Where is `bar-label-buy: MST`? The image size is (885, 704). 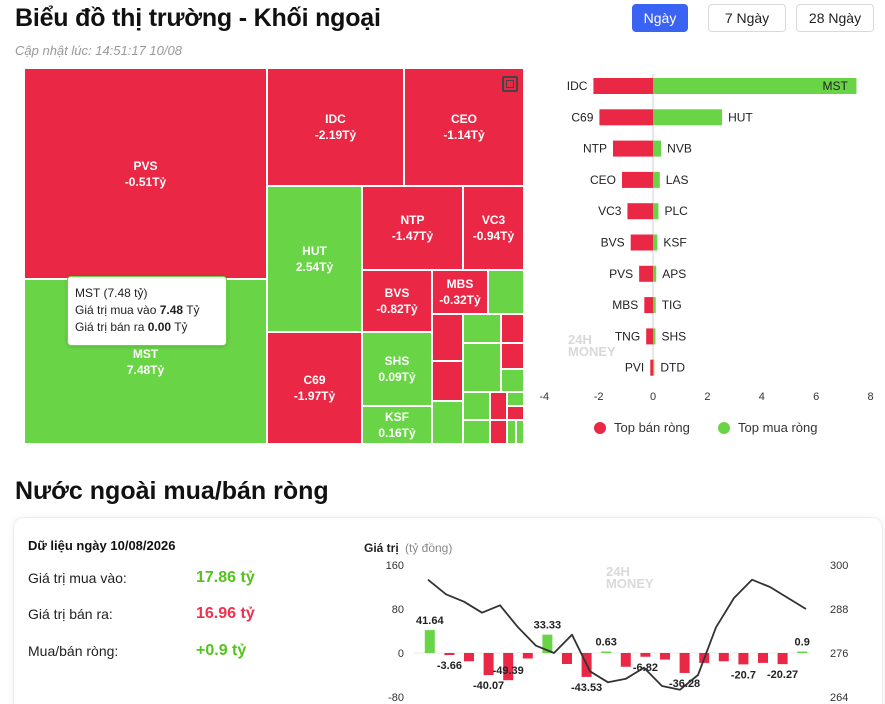 bar-label-buy: MST is located at coordinates (835, 86).